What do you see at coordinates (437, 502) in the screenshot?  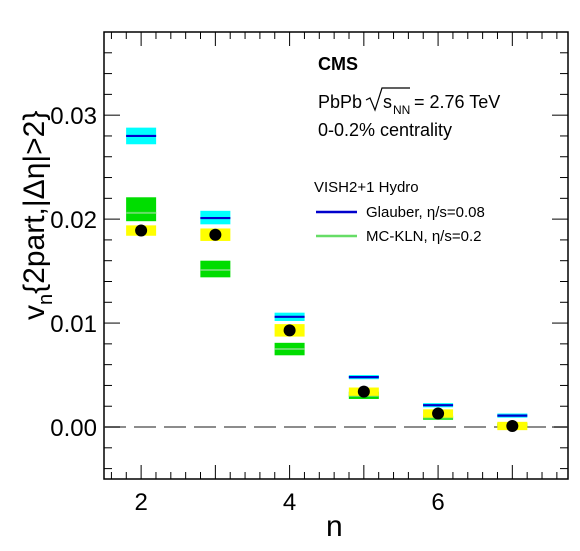 I see `x-tick-label: 6` at bounding box center [437, 502].